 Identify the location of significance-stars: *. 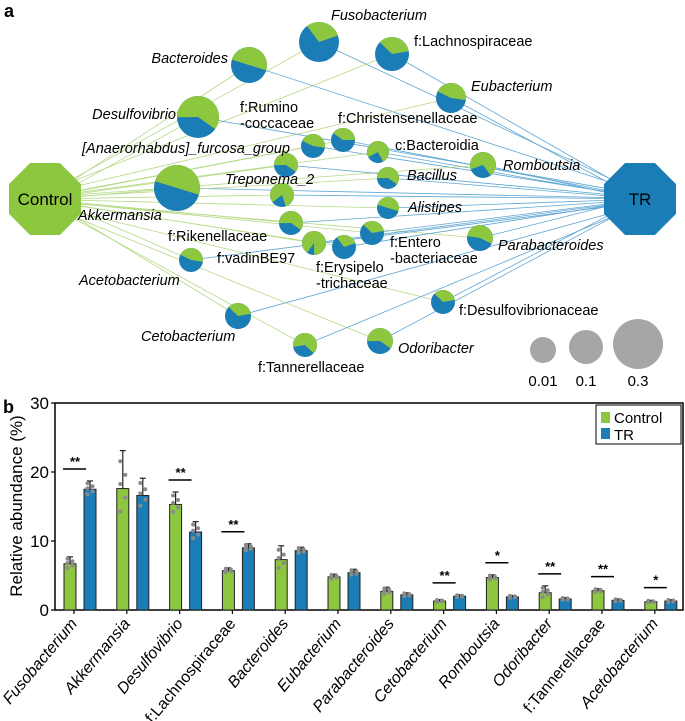
(498, 555).